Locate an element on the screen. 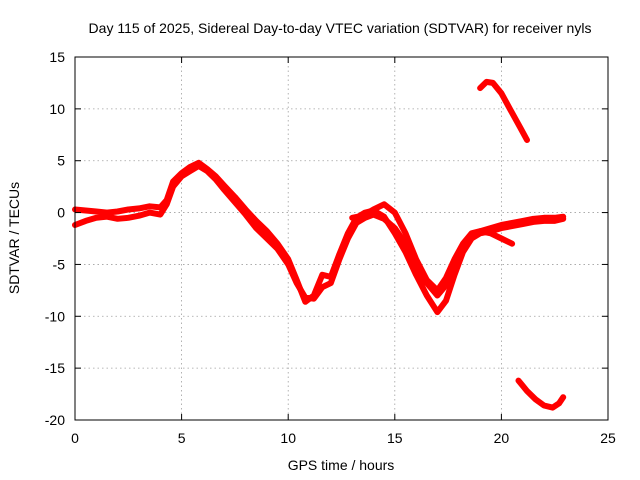 This screenshot has width=640, height=480. x-tick-label: 10 is located at coordinates (288, 438).